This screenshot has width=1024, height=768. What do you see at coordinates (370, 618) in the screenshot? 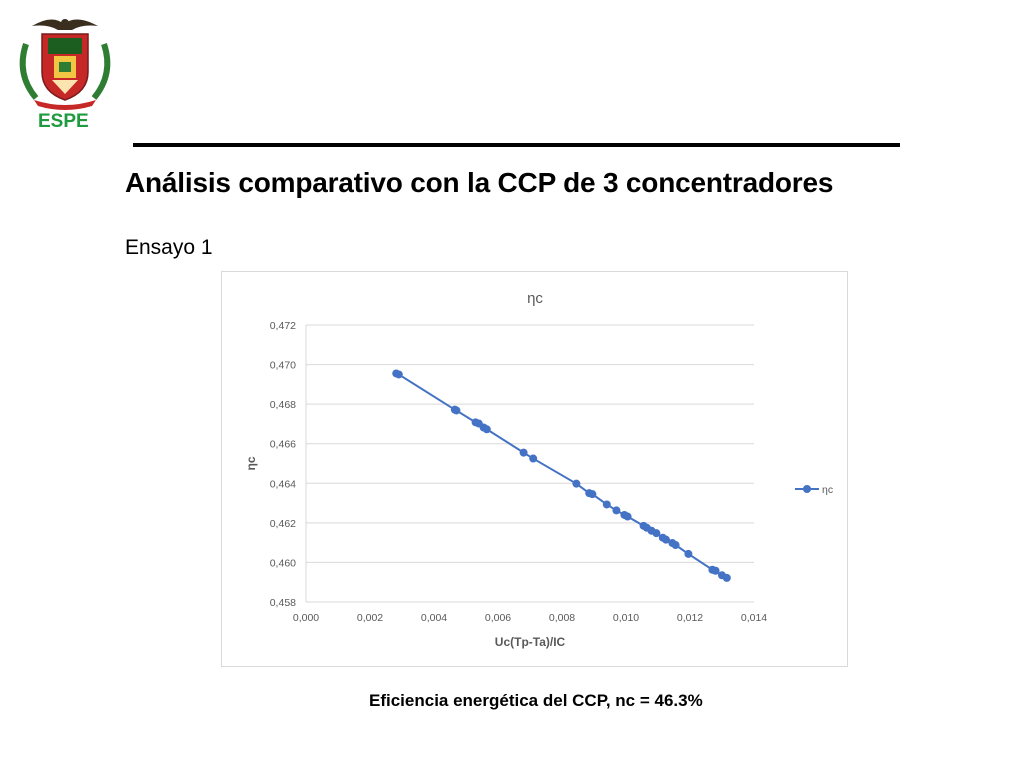
I see `x-tick-label: 0,002` at bounding box center [370, 618].